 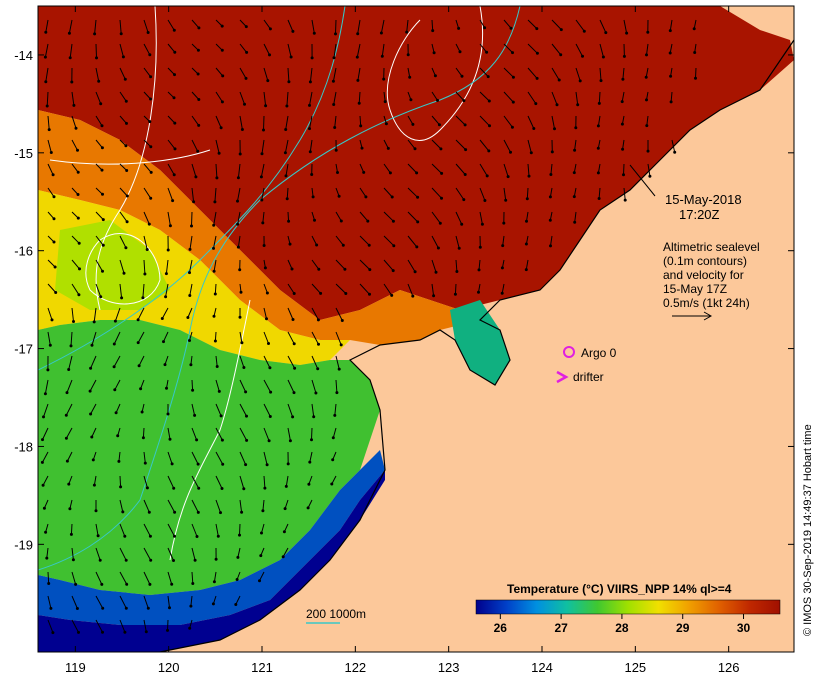 What do you see at coordinates (542, 667) in the screenshot?
I see `x-tick-label: 124` at bounding box center [542, 667].